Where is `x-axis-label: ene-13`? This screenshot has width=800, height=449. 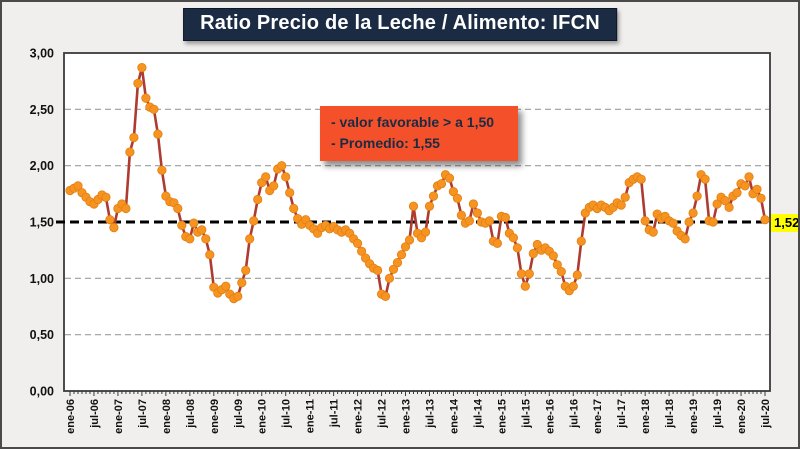
x-axis-label: ene-13 is located at coordinates (407, 416).